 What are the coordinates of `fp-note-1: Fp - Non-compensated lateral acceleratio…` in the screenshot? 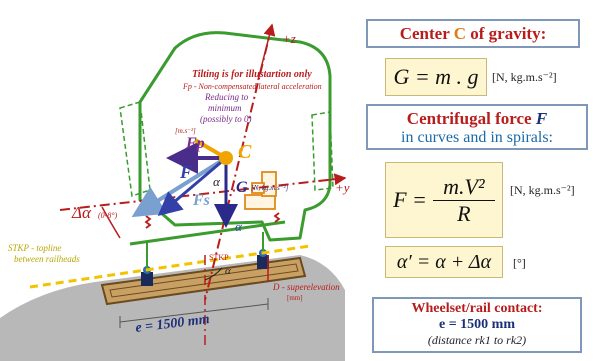 It's located at (252, 86).